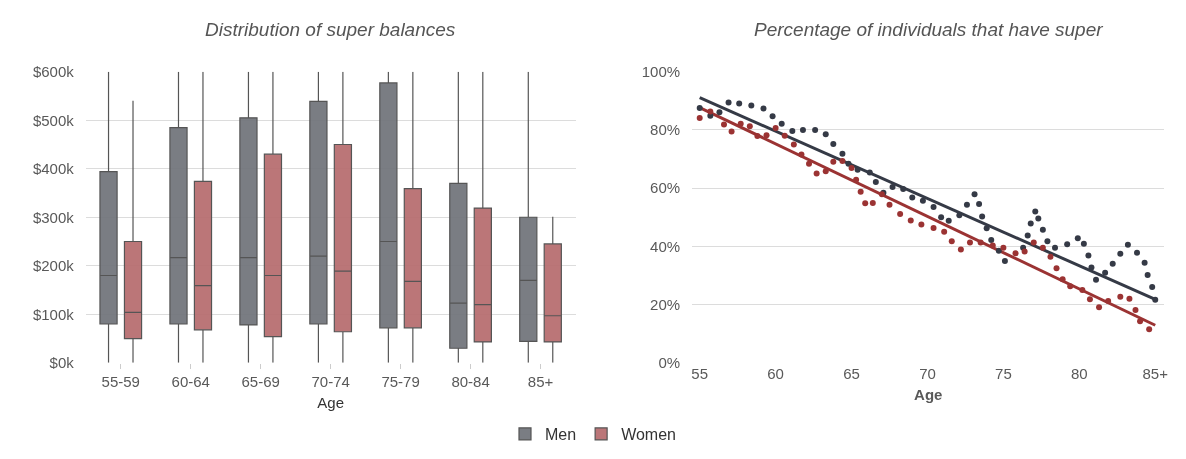 This screenshot has width=1186, height=459. I want to click on y-tick-label: $0k, so click(62, 363).